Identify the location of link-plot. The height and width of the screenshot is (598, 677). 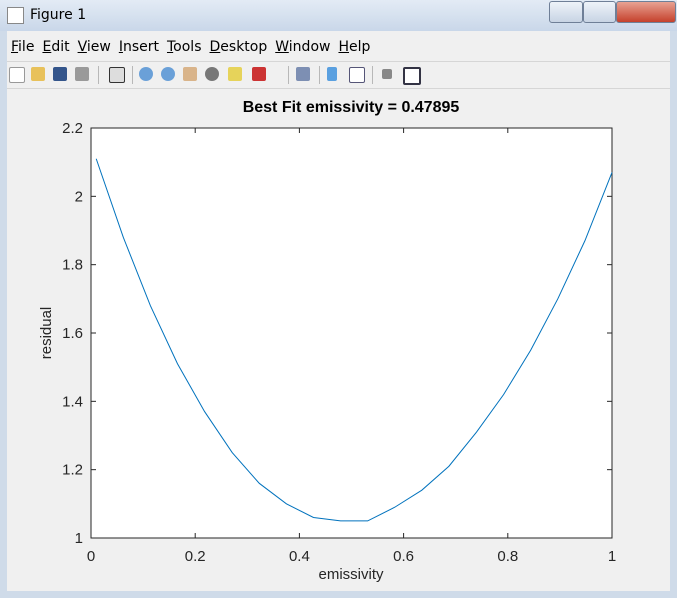
(303, 74).